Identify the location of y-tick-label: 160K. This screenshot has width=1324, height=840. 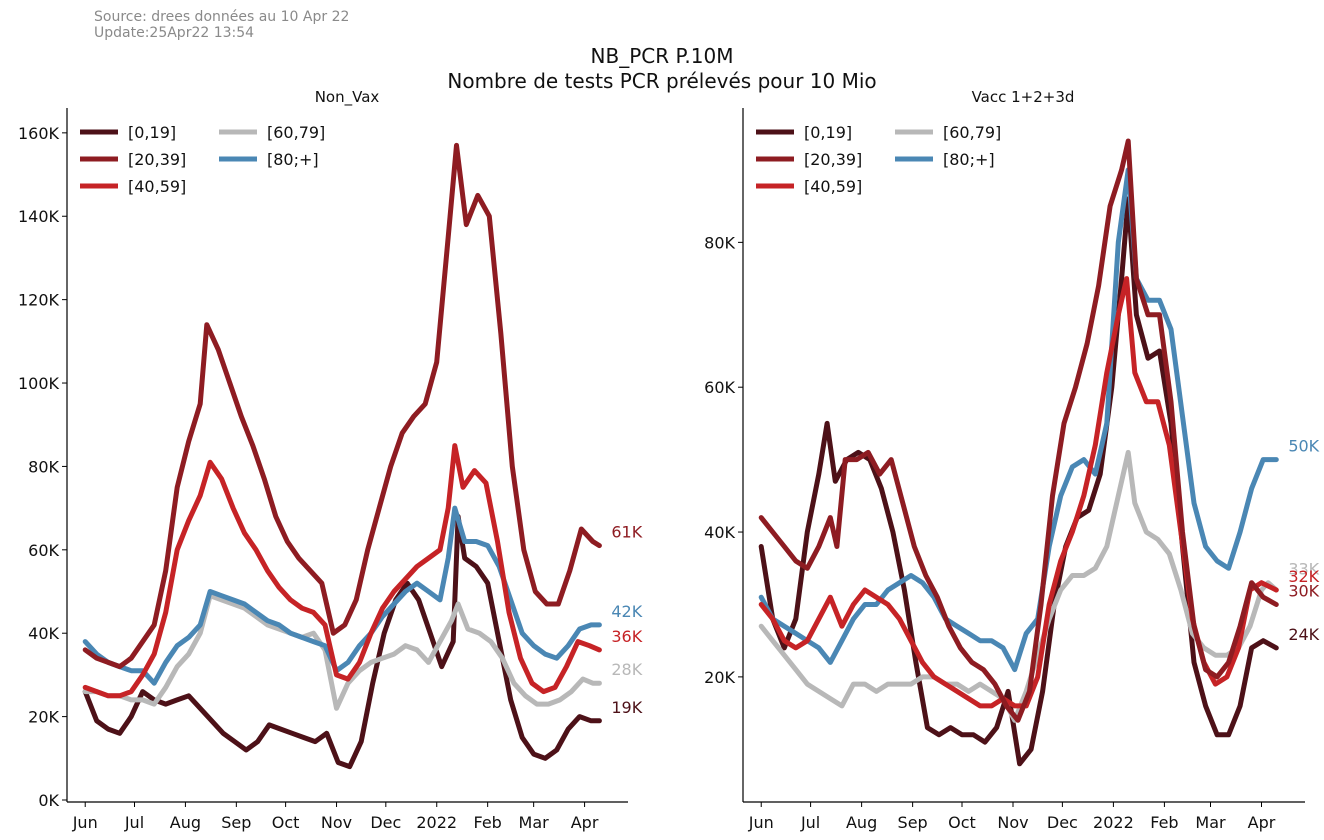
(39, 133).